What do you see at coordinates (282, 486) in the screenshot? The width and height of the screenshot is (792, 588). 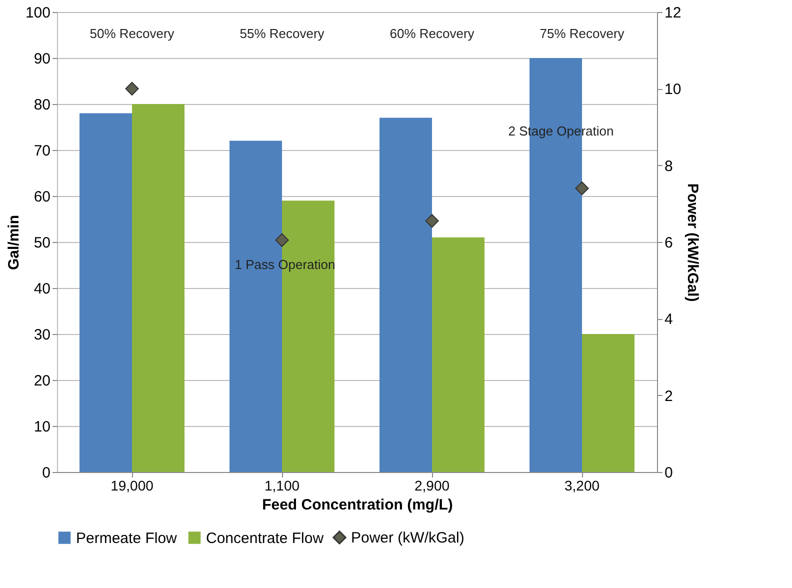 I see `x-tick-label: 1,100` at bounding box center [282, 486].